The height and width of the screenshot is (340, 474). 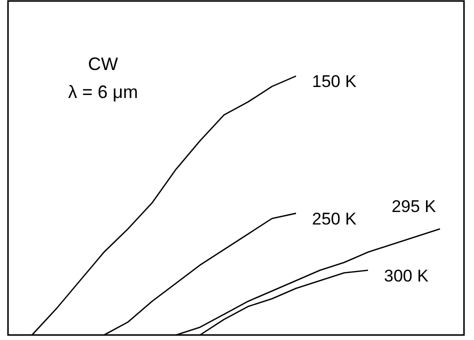 I want to click on series-label: 250 K, so click(x=335, y=218).